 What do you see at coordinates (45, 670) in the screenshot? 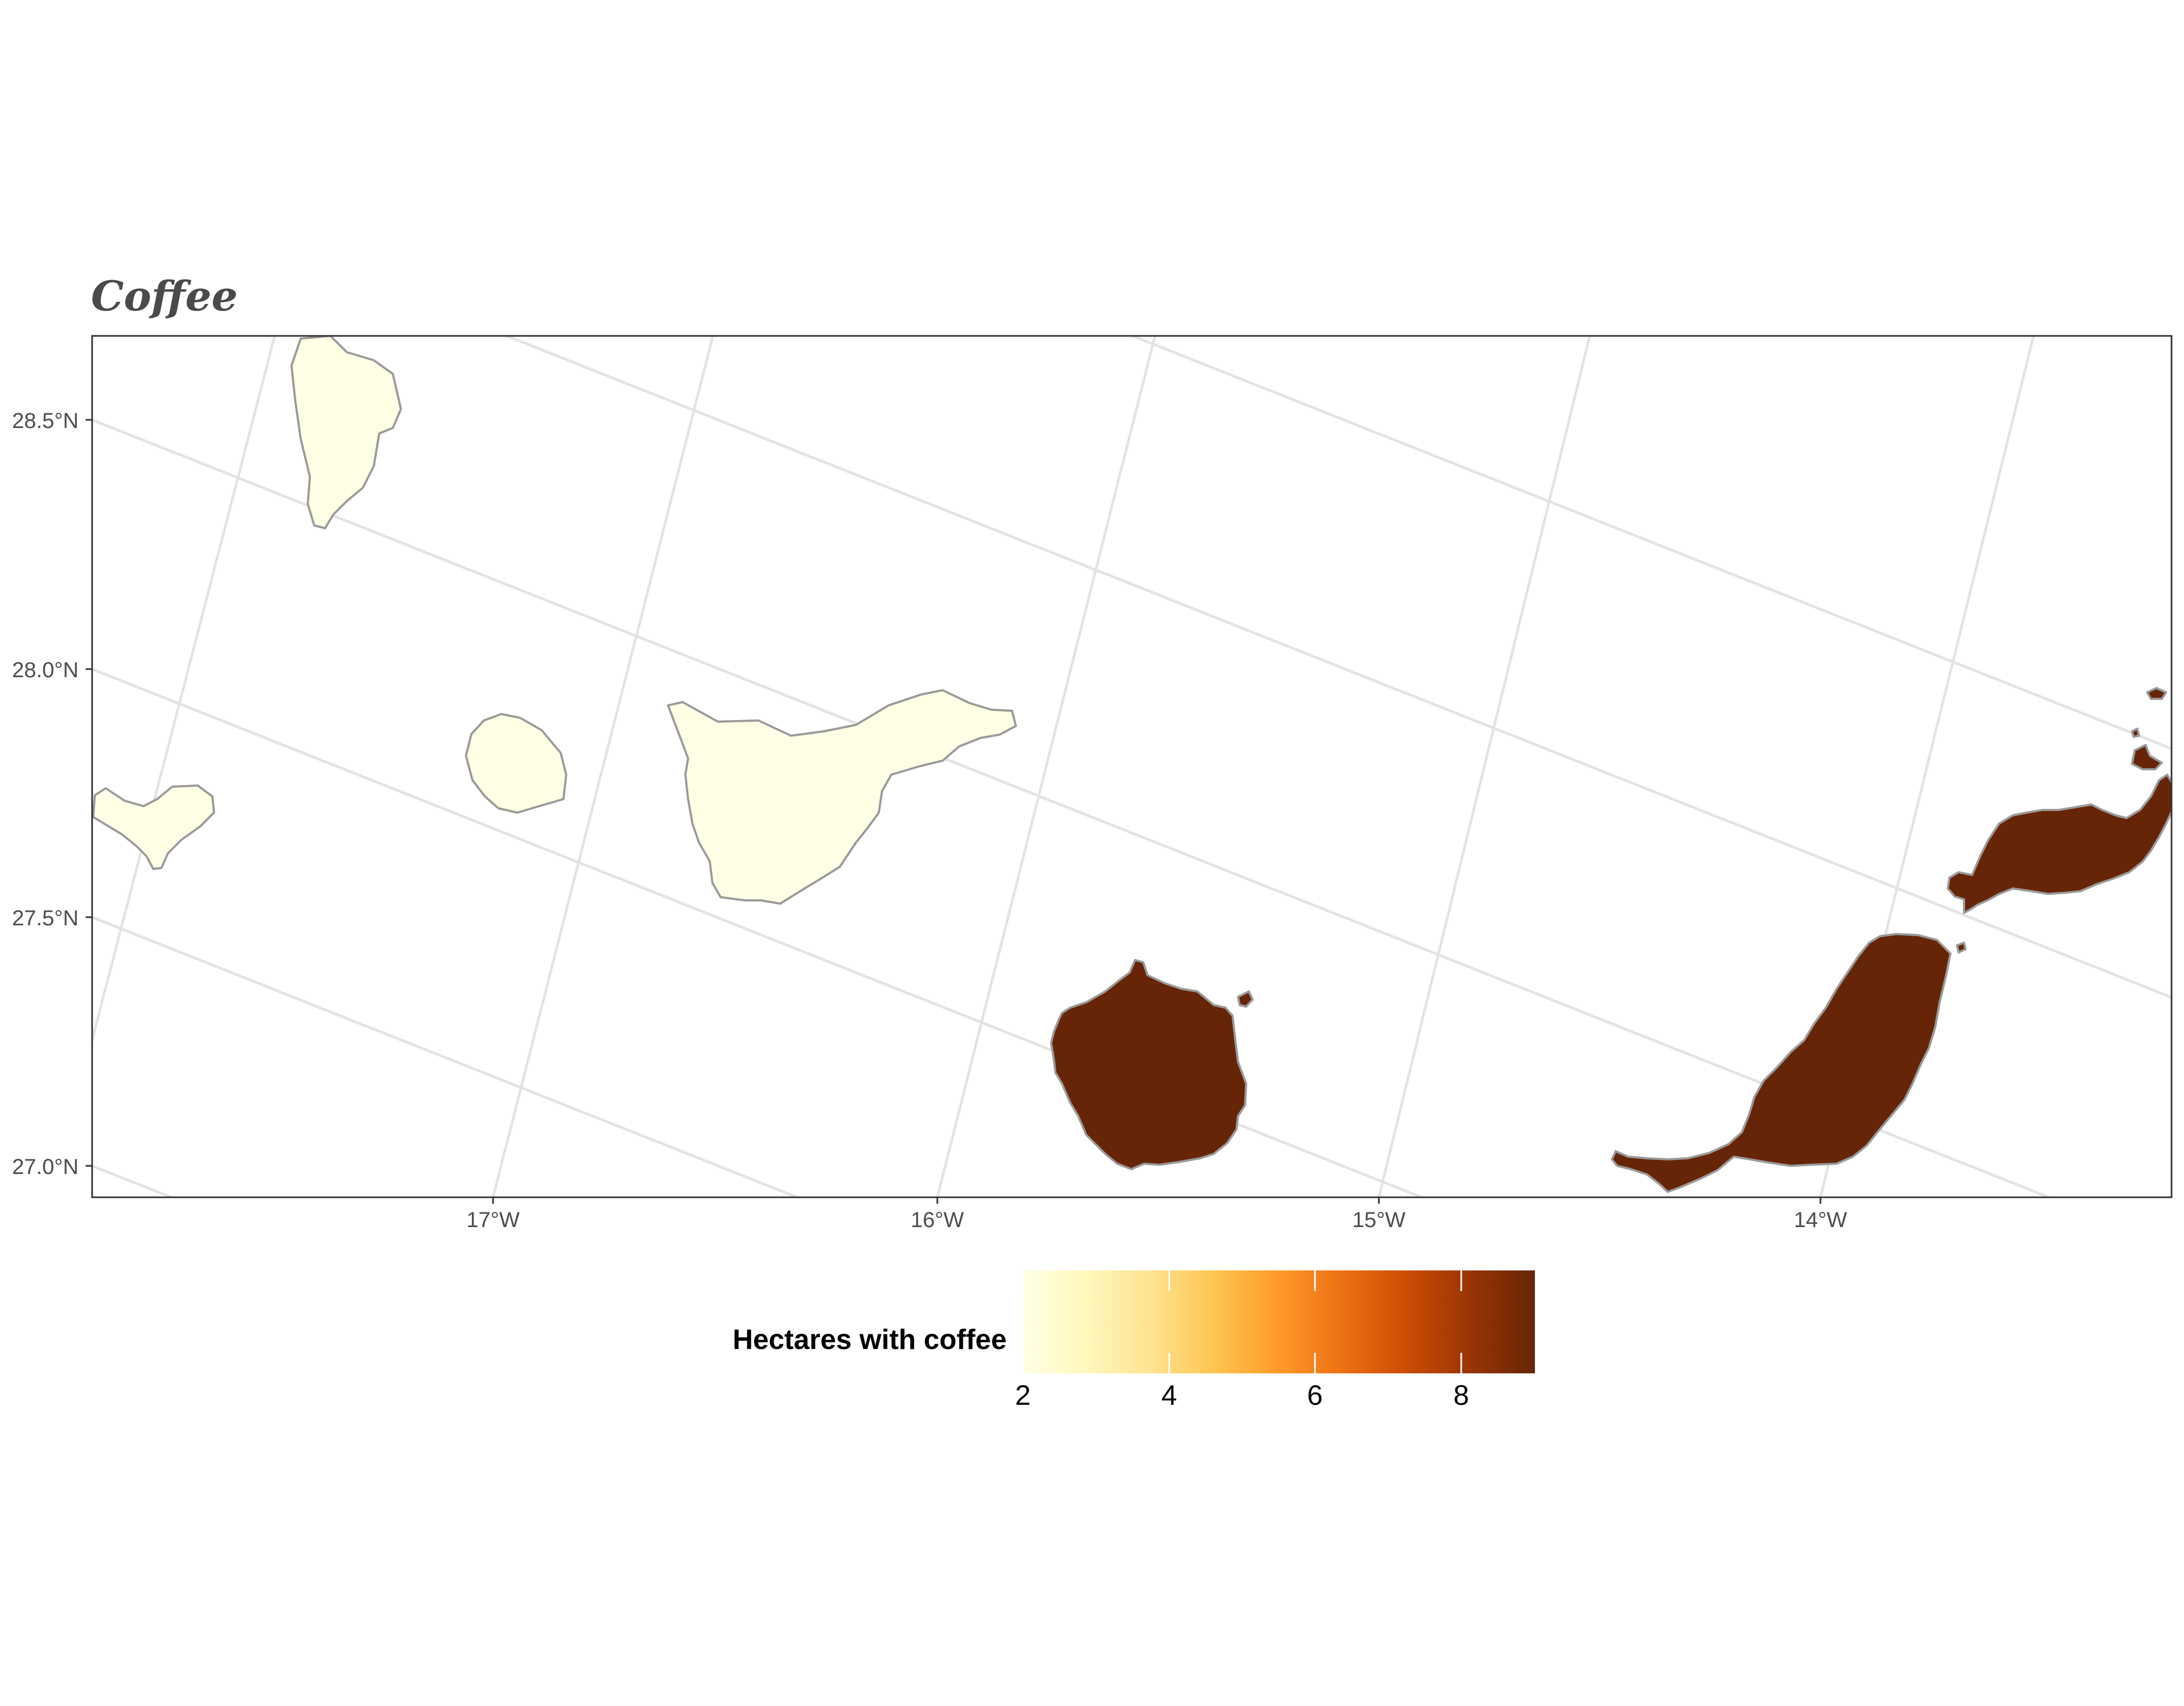
I see `latitude-label: 28.0°N` at bounding box center [45, 670].